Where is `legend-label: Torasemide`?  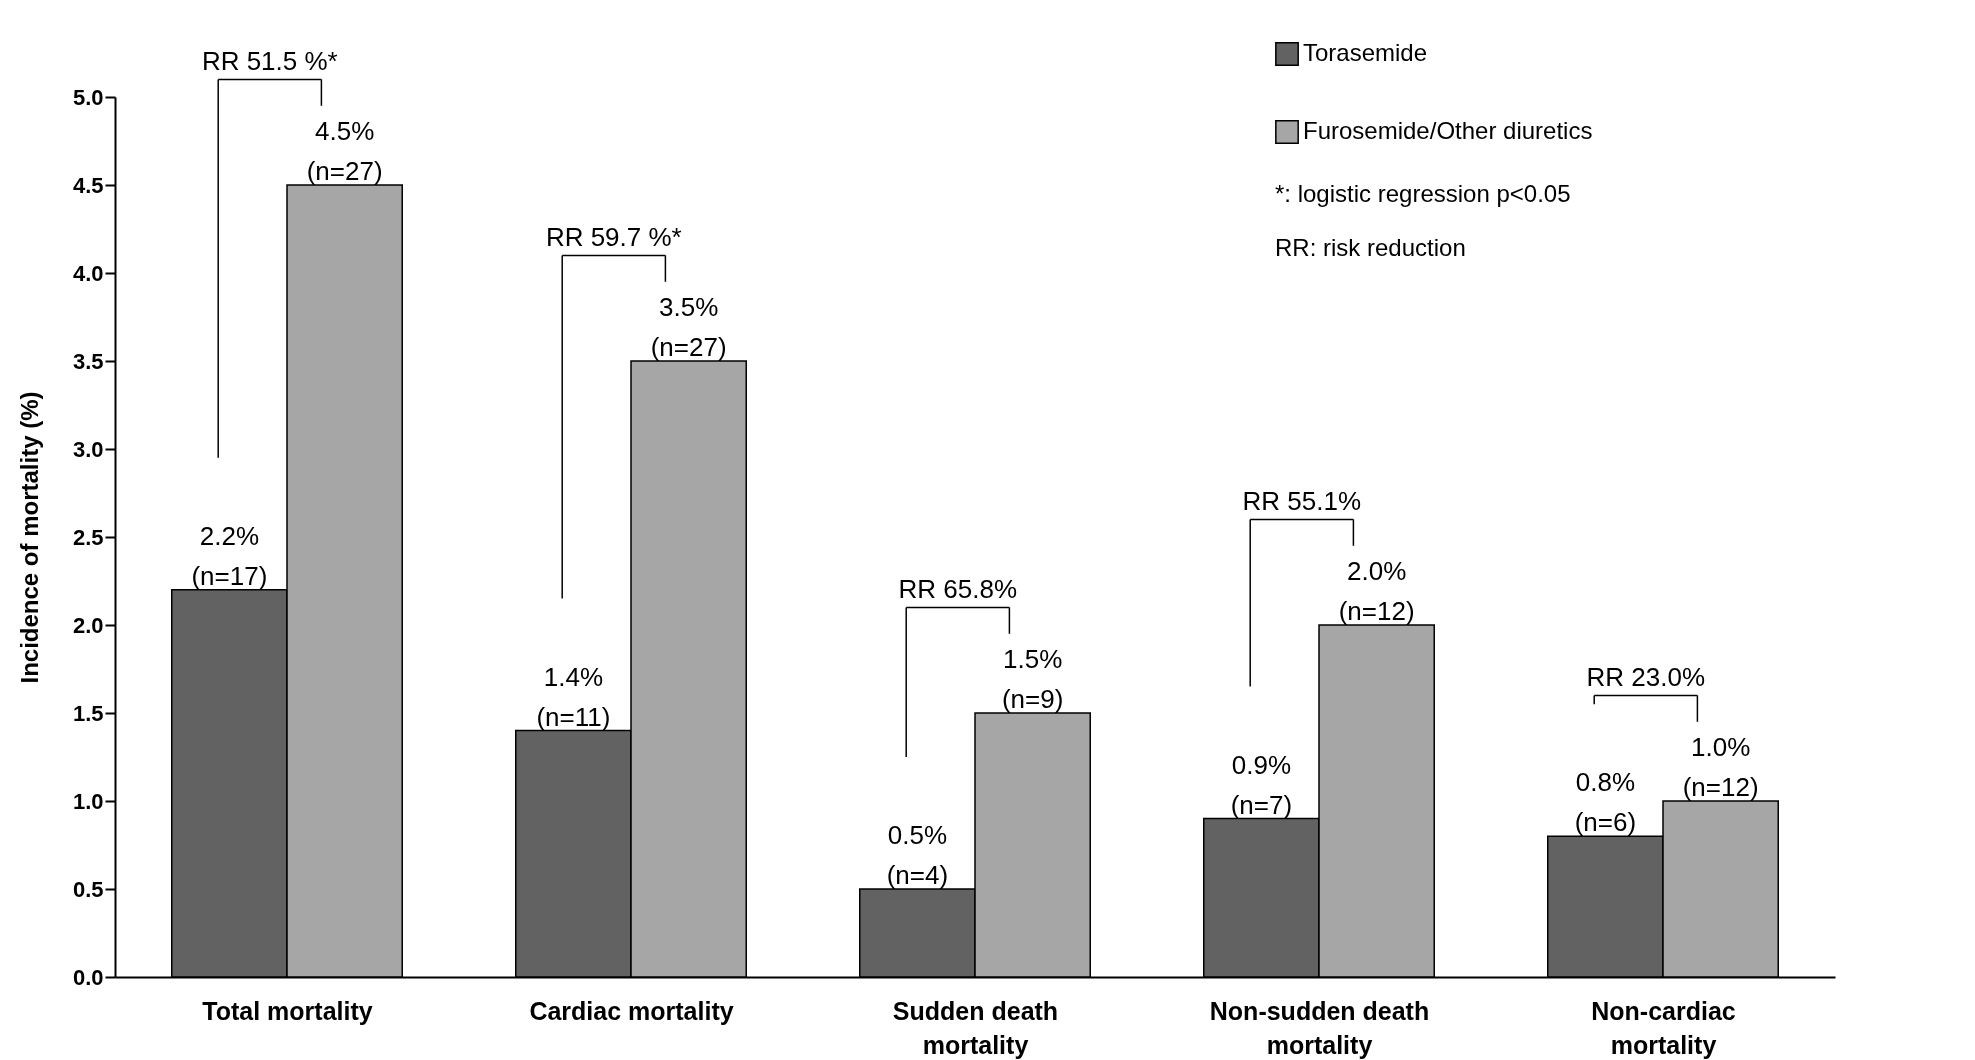
legend-label: Torasemide is located at coordinates (1365, 52).